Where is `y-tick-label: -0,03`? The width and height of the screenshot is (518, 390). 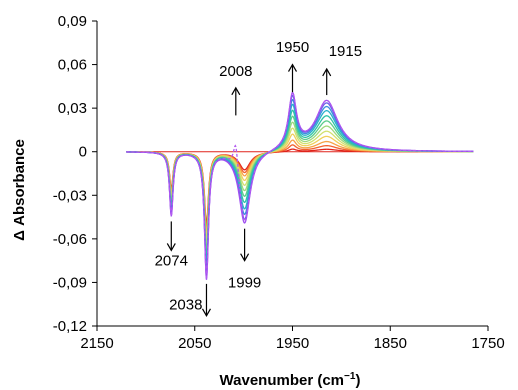
y-tick-label: -0,03 is located at coordinates (70, 195).